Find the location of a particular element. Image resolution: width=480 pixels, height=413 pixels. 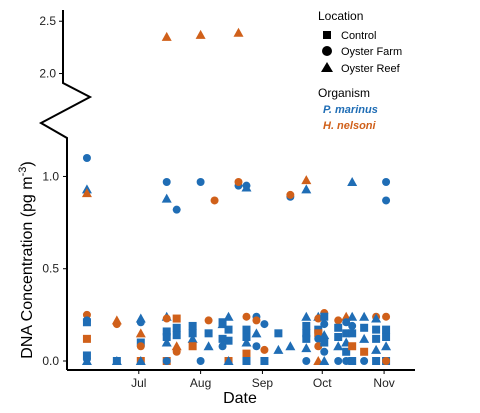

y-tick-label: 1.0 is located at coordinates (50, 176).